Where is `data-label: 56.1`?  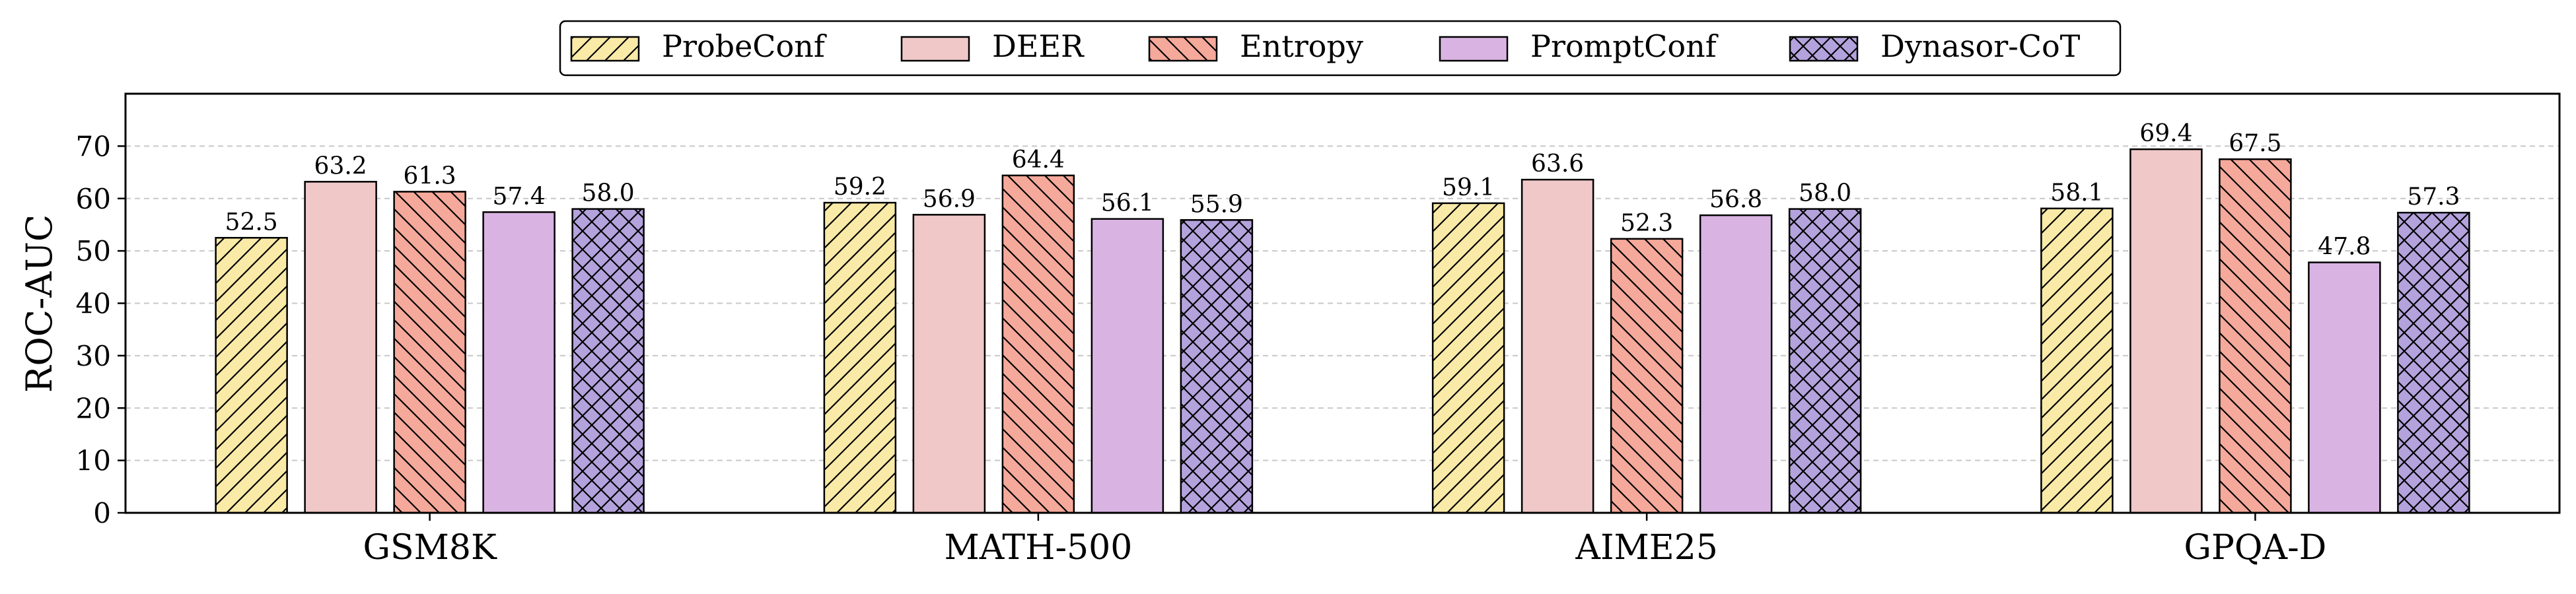
data-label: 56.1 is located at coordinates (1128, 203).